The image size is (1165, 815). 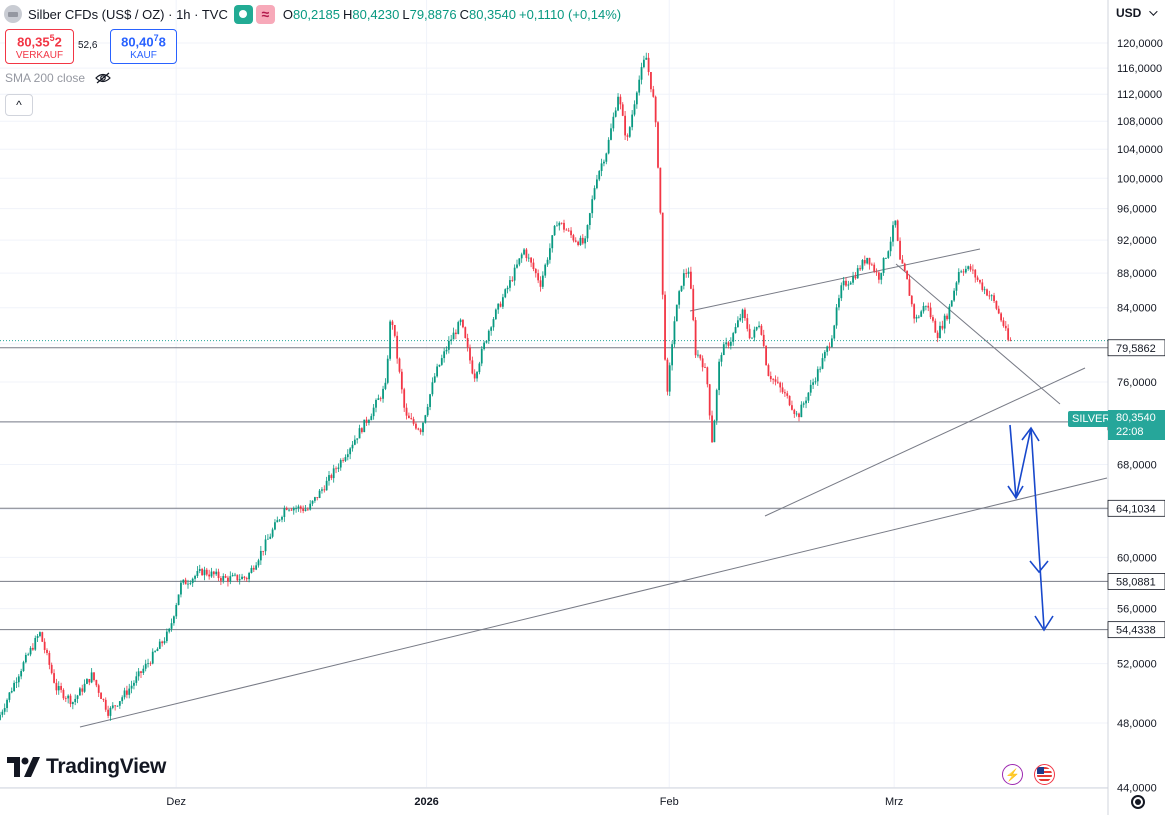 I want to click on tradingview-logo: TradingView, so click(x=86, y=767).